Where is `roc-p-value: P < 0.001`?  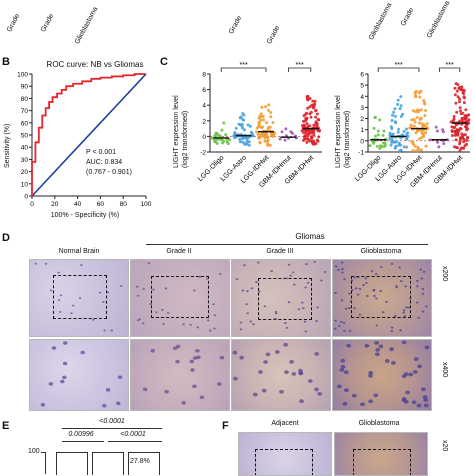 roc-p-value: P < 0.001 is located at coordinates (101, 152).